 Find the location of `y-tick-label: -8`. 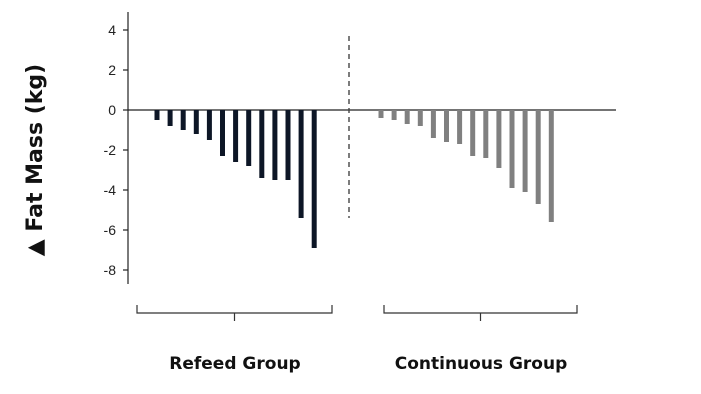

y-tick-label: -8 is located at coordinates (110, 270).